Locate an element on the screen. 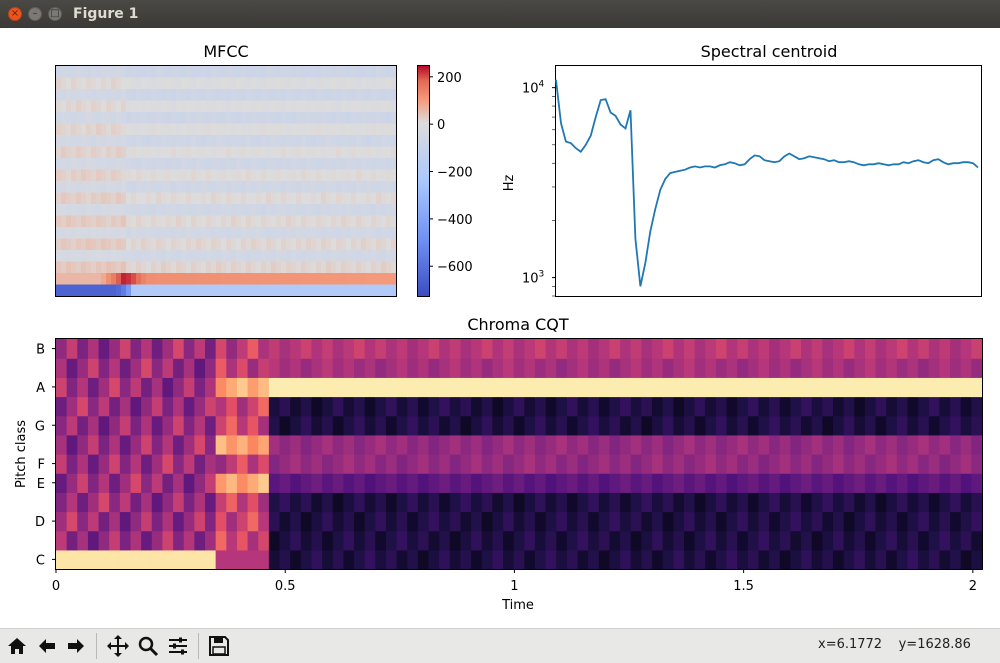  back-arrow-icon is located at coordinates (47, 646).